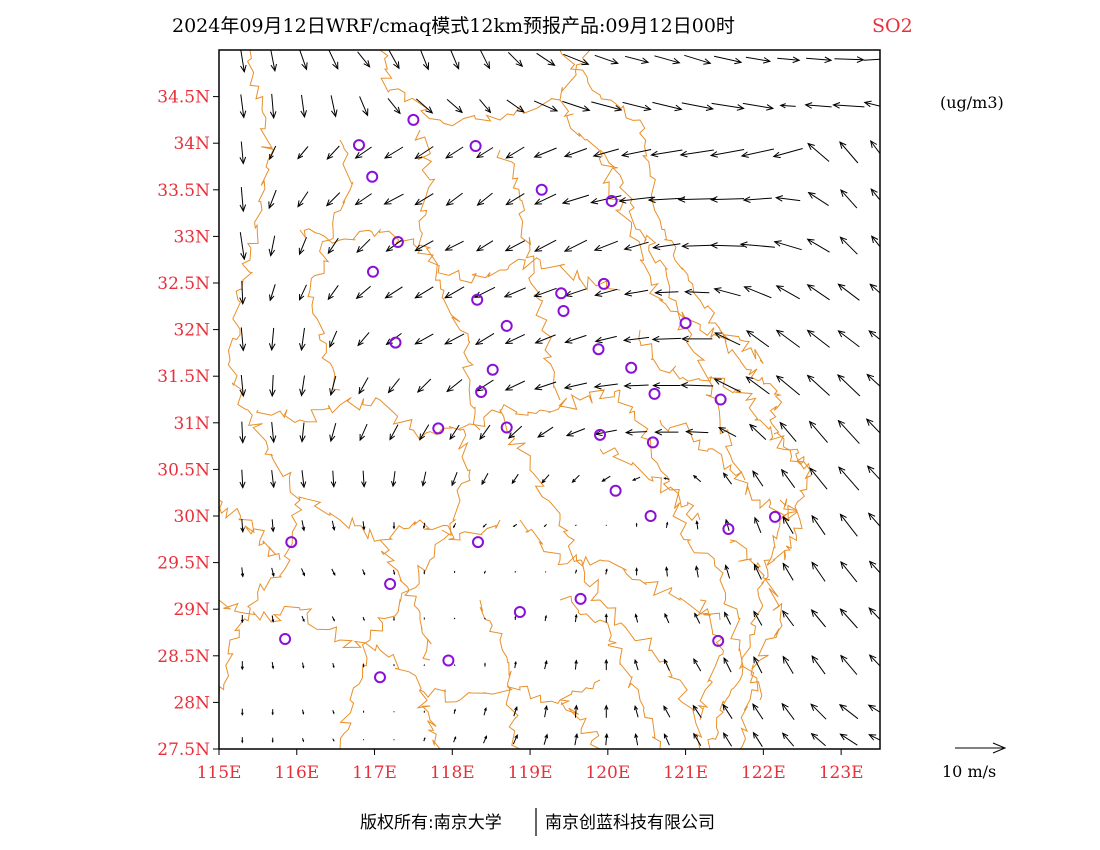  I want to click on lat-tick-label: 34N, so click(191, 144).